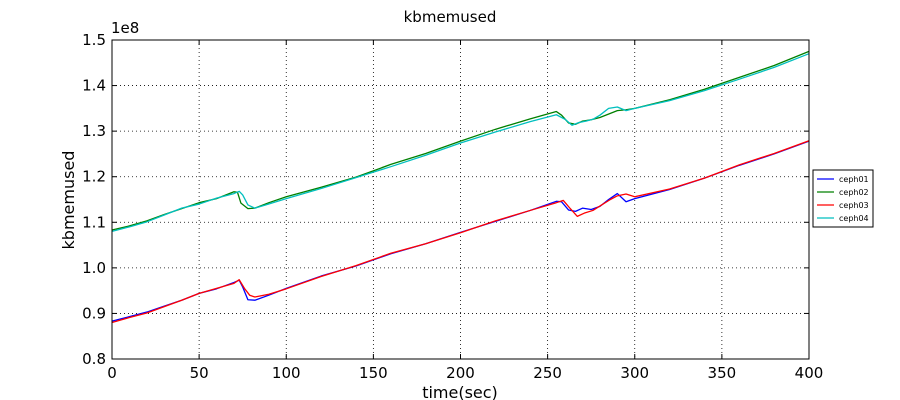 The image size is (900, 400). Describe the element at coordinates (854, 205) in the screenshot. I see `legend-entry-ceph03: ceph03` at that location.